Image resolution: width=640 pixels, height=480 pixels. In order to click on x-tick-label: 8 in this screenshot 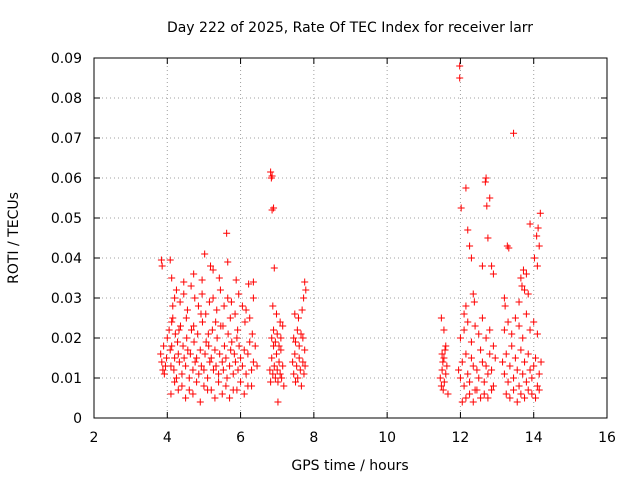, I will do `click(313, 438)`.